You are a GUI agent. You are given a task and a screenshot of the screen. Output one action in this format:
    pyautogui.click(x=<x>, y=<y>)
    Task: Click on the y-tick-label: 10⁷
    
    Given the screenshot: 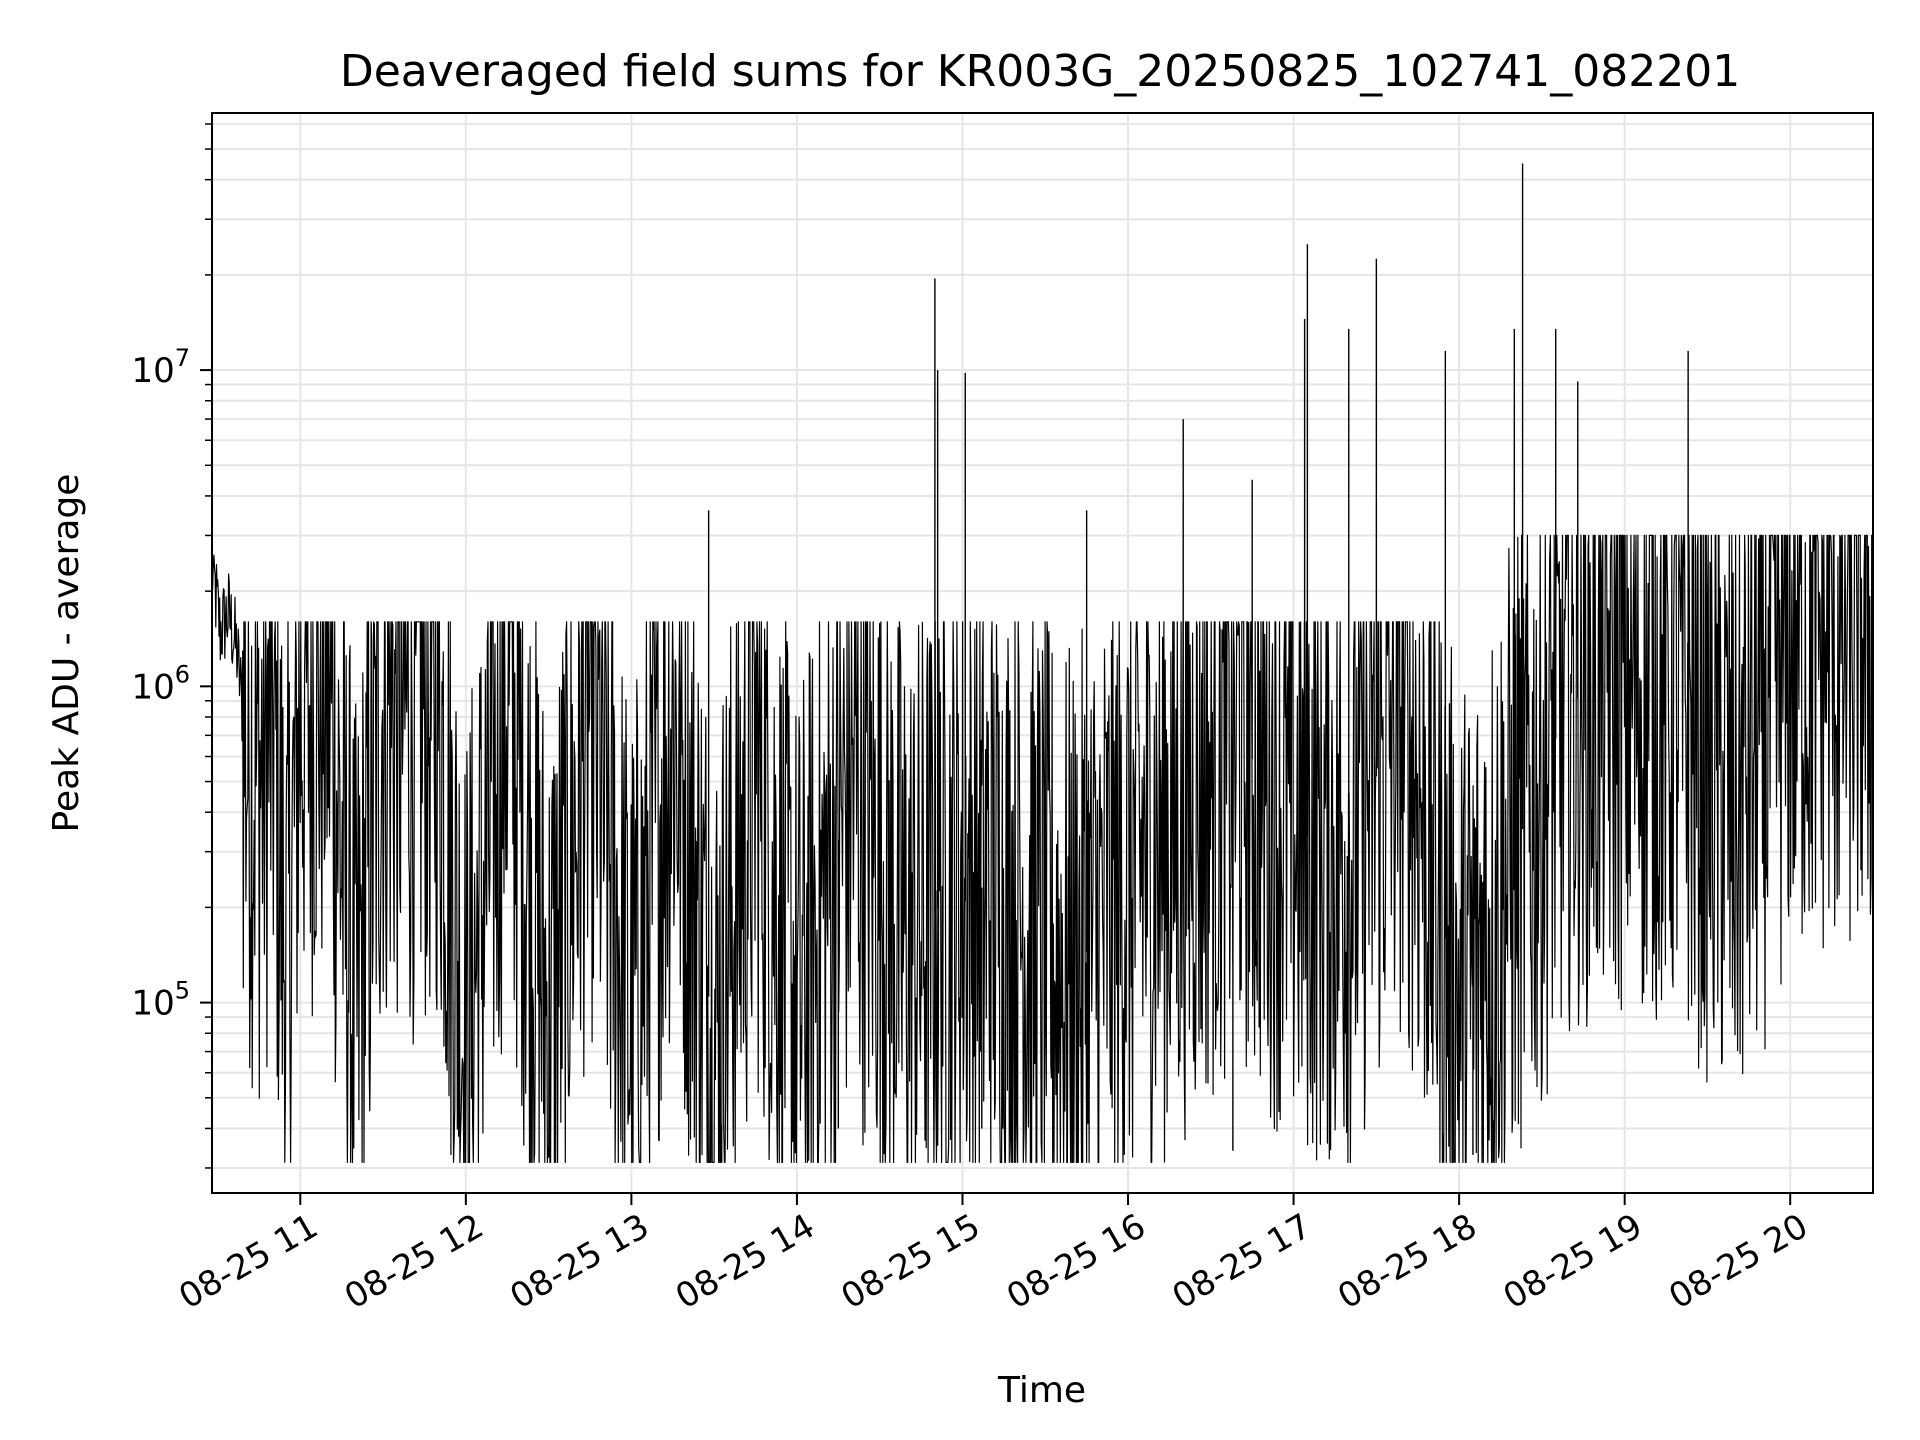 What is the action you would take?
    pyautogui.click(x=160, y=367)
    